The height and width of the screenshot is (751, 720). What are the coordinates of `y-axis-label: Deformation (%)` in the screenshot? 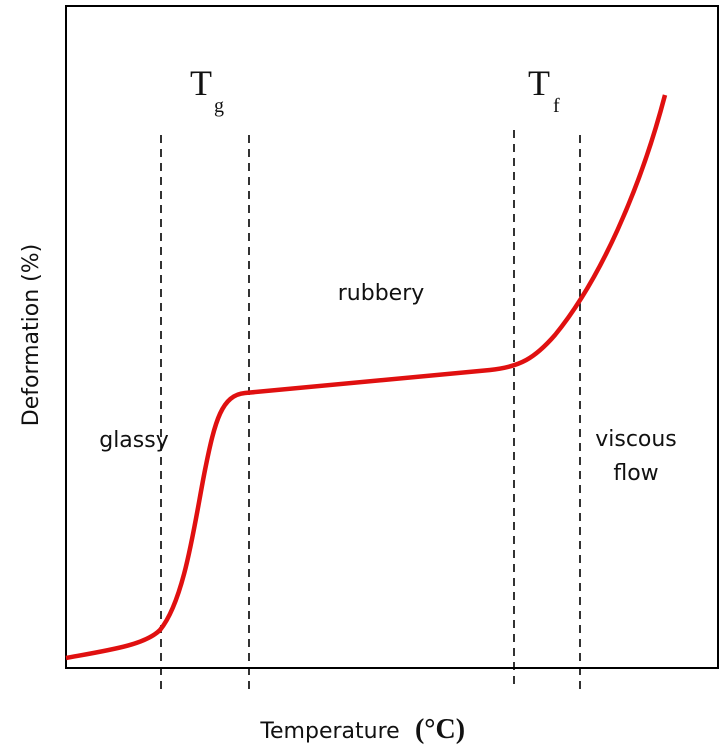 It's located at (31, 335).